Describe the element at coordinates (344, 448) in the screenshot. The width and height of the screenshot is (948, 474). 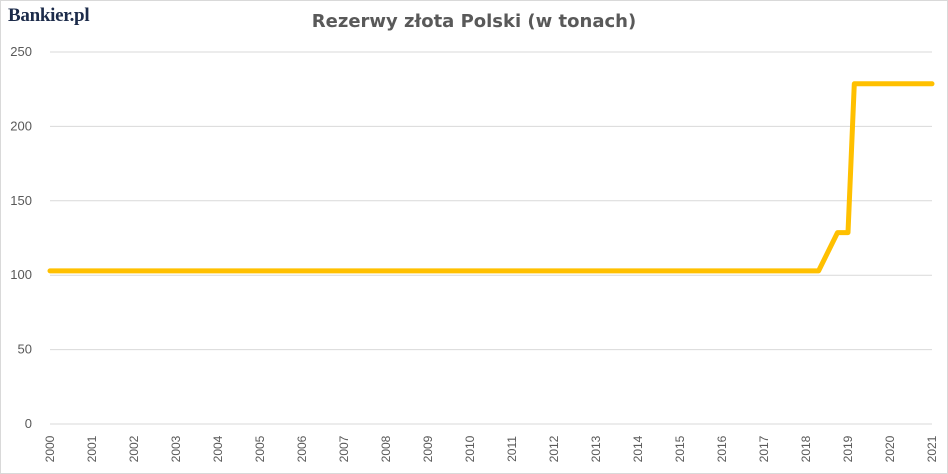
I see `x-tick-label: 2007` at that location.